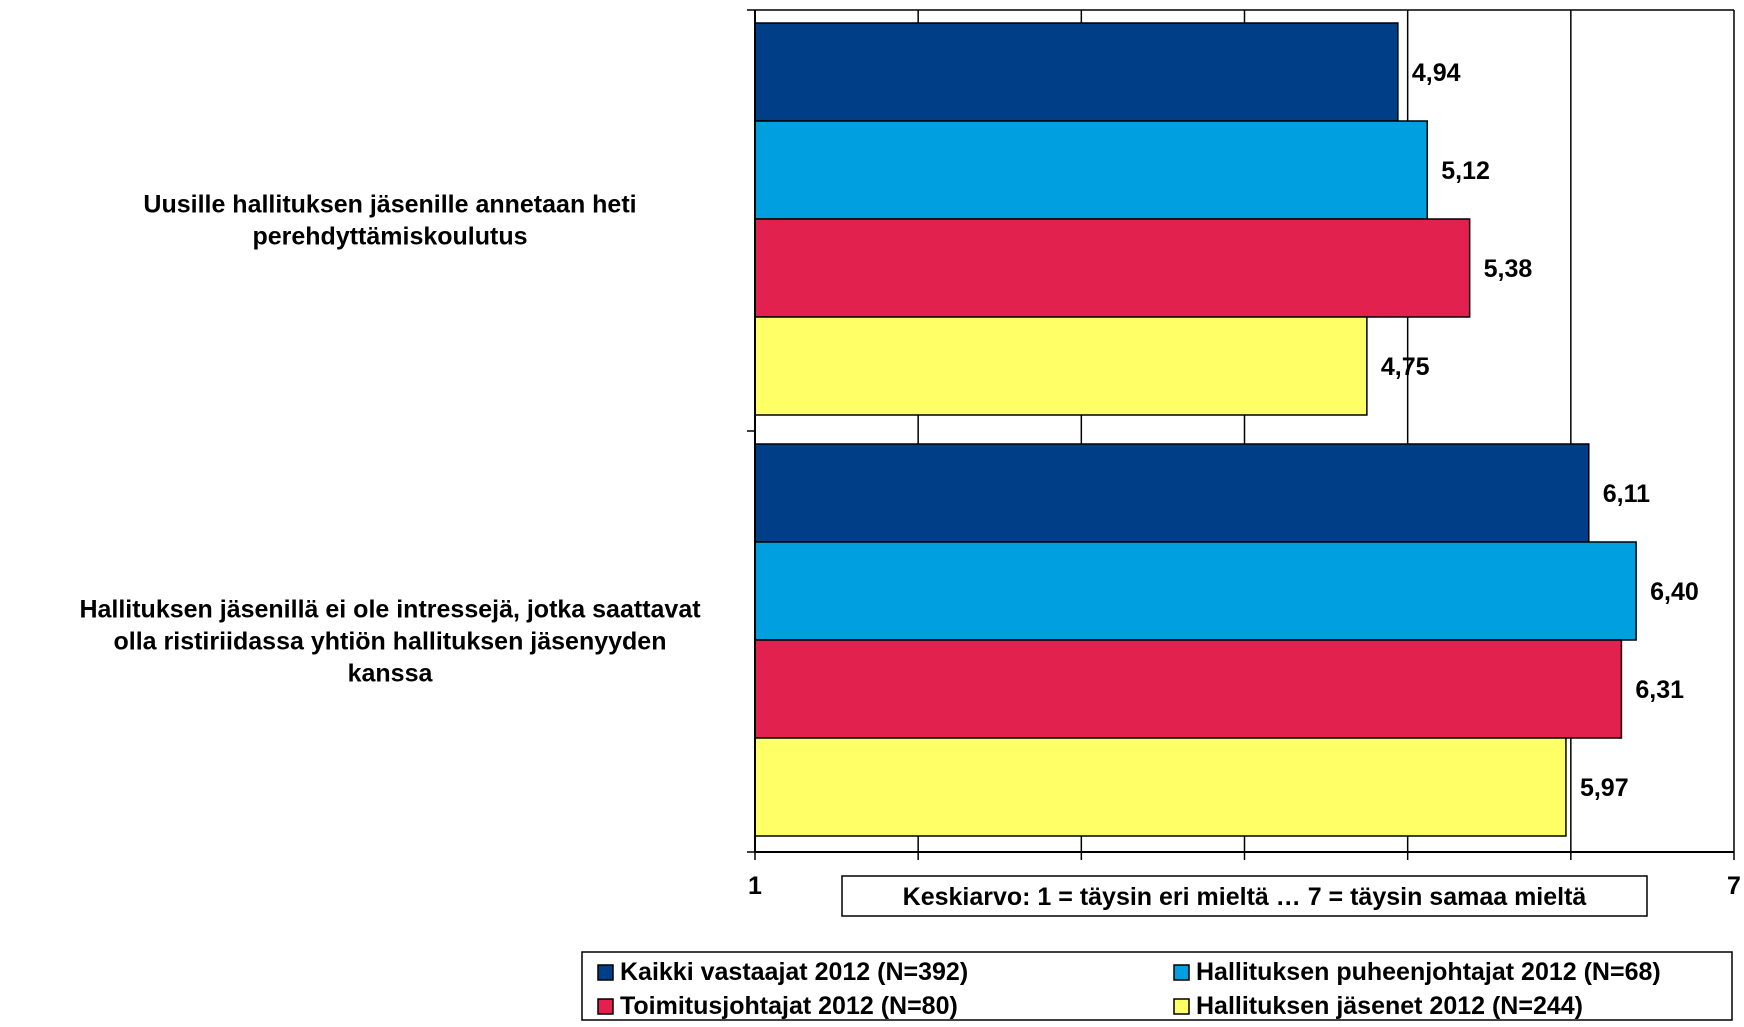  I want to click on x-axis-title-box, so click(1244, 896).